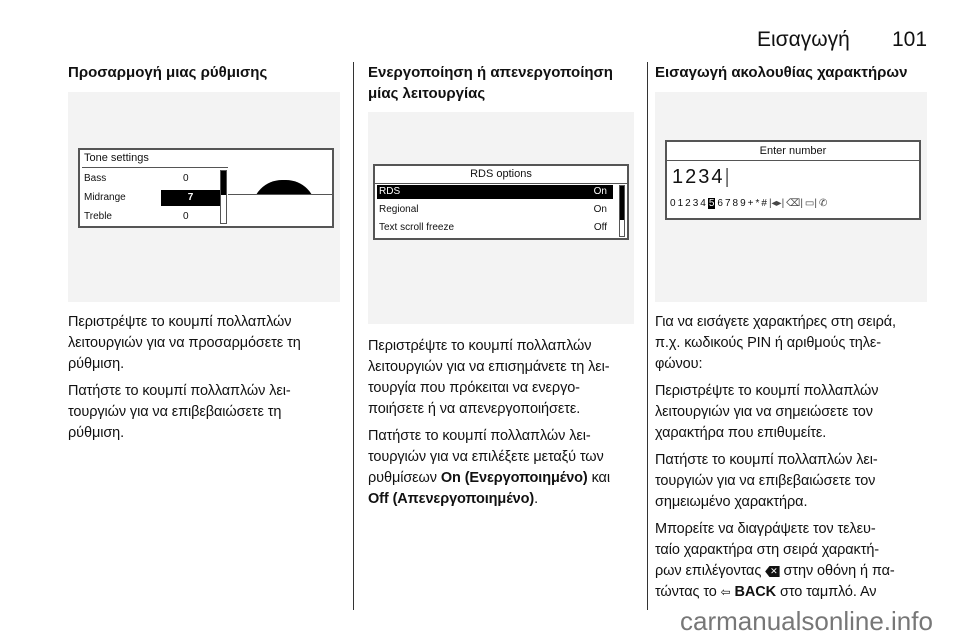 This screenshot has width=960, height=642. Describe the element at coordinates (764, 412) in the screenshot. I see `text-line: λειτουργιών για να σημειώσετε τον` at that location.